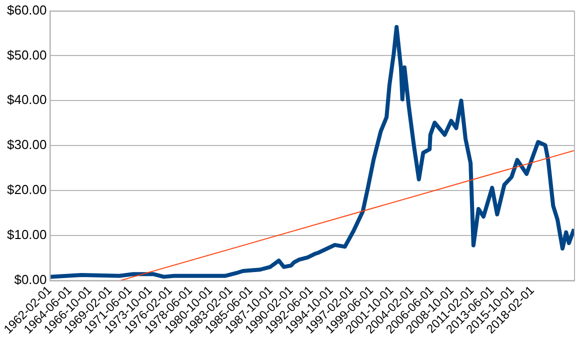 Image resolution: width=584 pixels, height=340 pixels. Describe the element at coordinates (26, 54) in the screenshot. I see `y-tick-label: $50.00` at that location.